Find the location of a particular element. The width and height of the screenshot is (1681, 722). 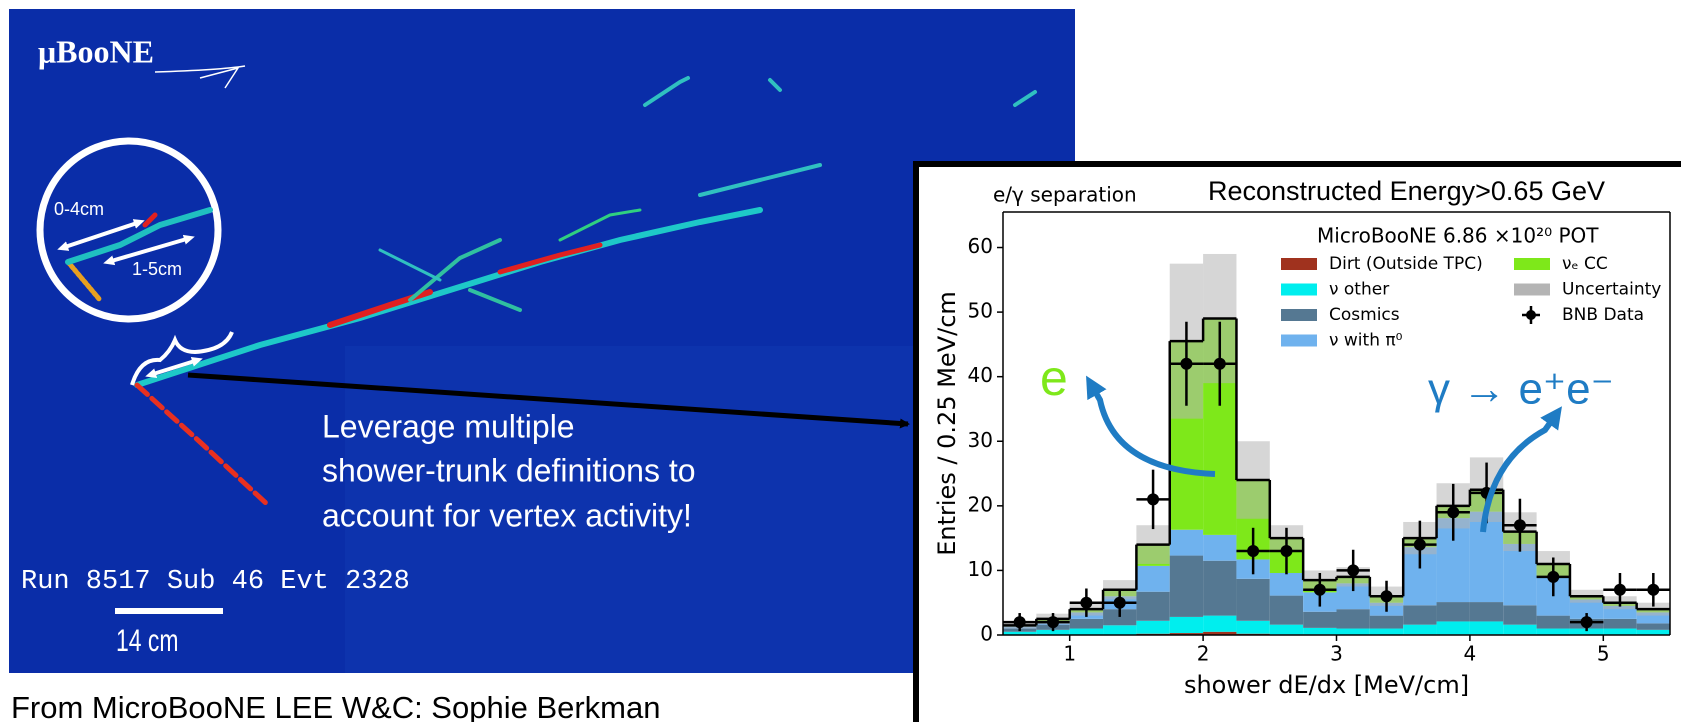

y-tick-label: 0 is located at coordinates (986, 634).